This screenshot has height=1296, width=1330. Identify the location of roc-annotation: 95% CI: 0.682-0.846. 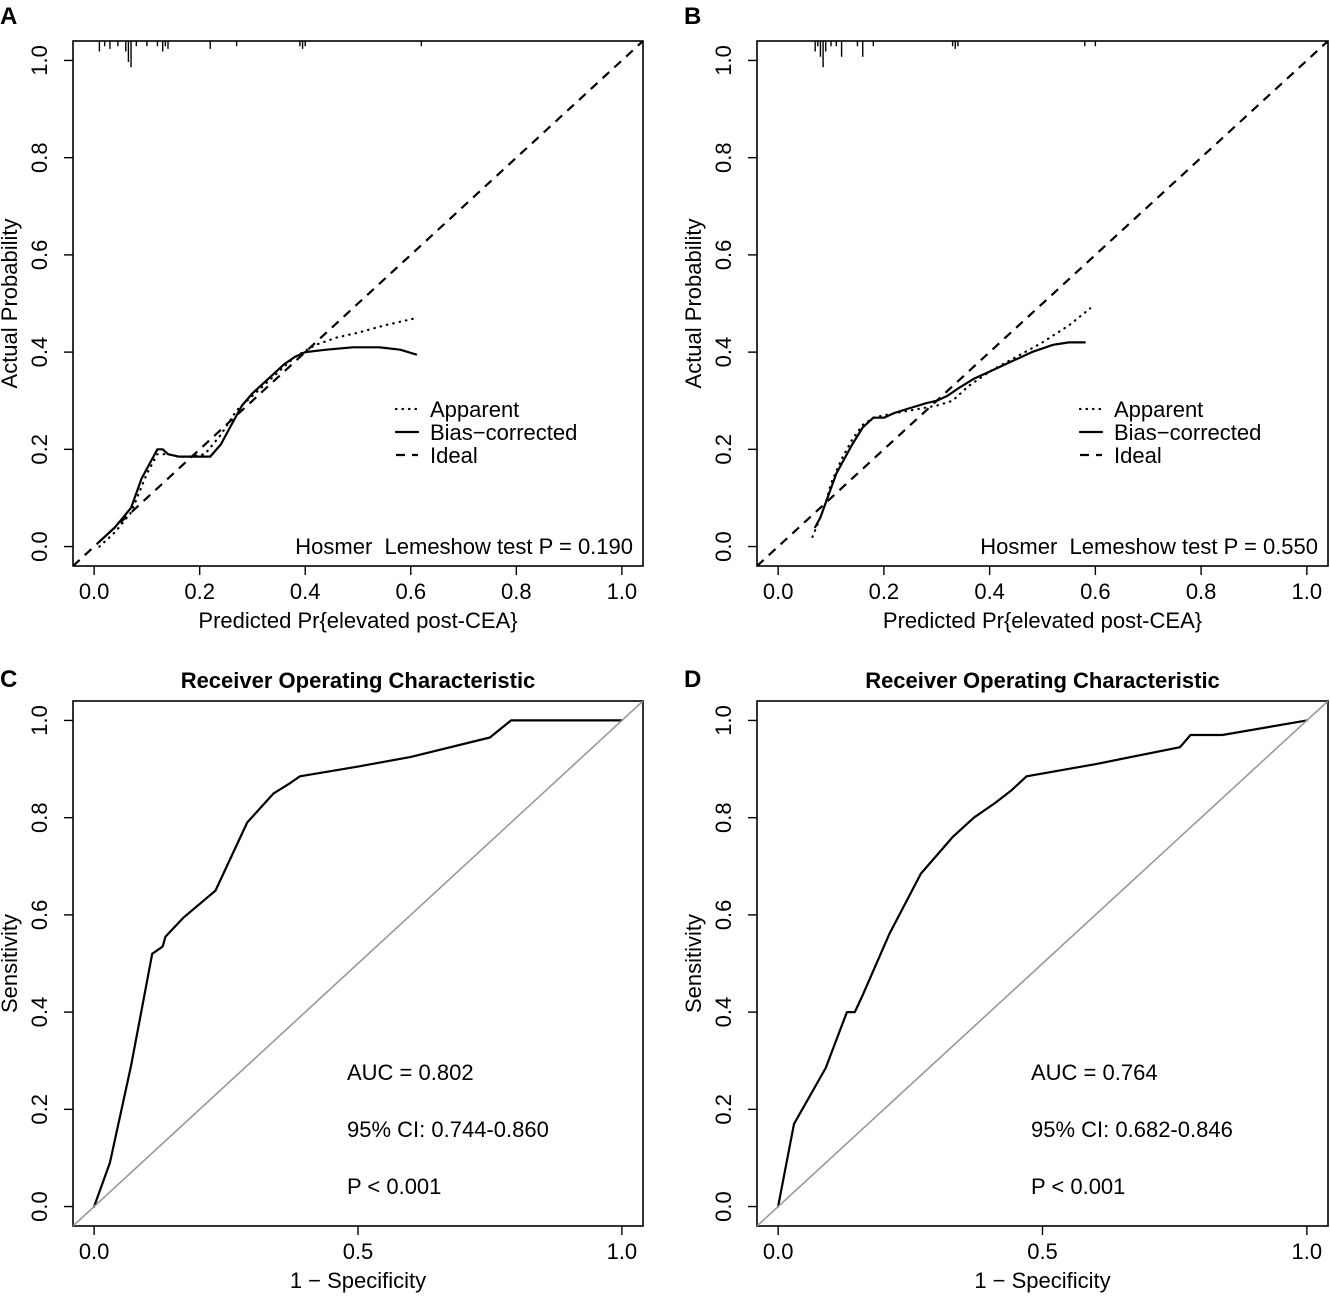
(1132, 1129).